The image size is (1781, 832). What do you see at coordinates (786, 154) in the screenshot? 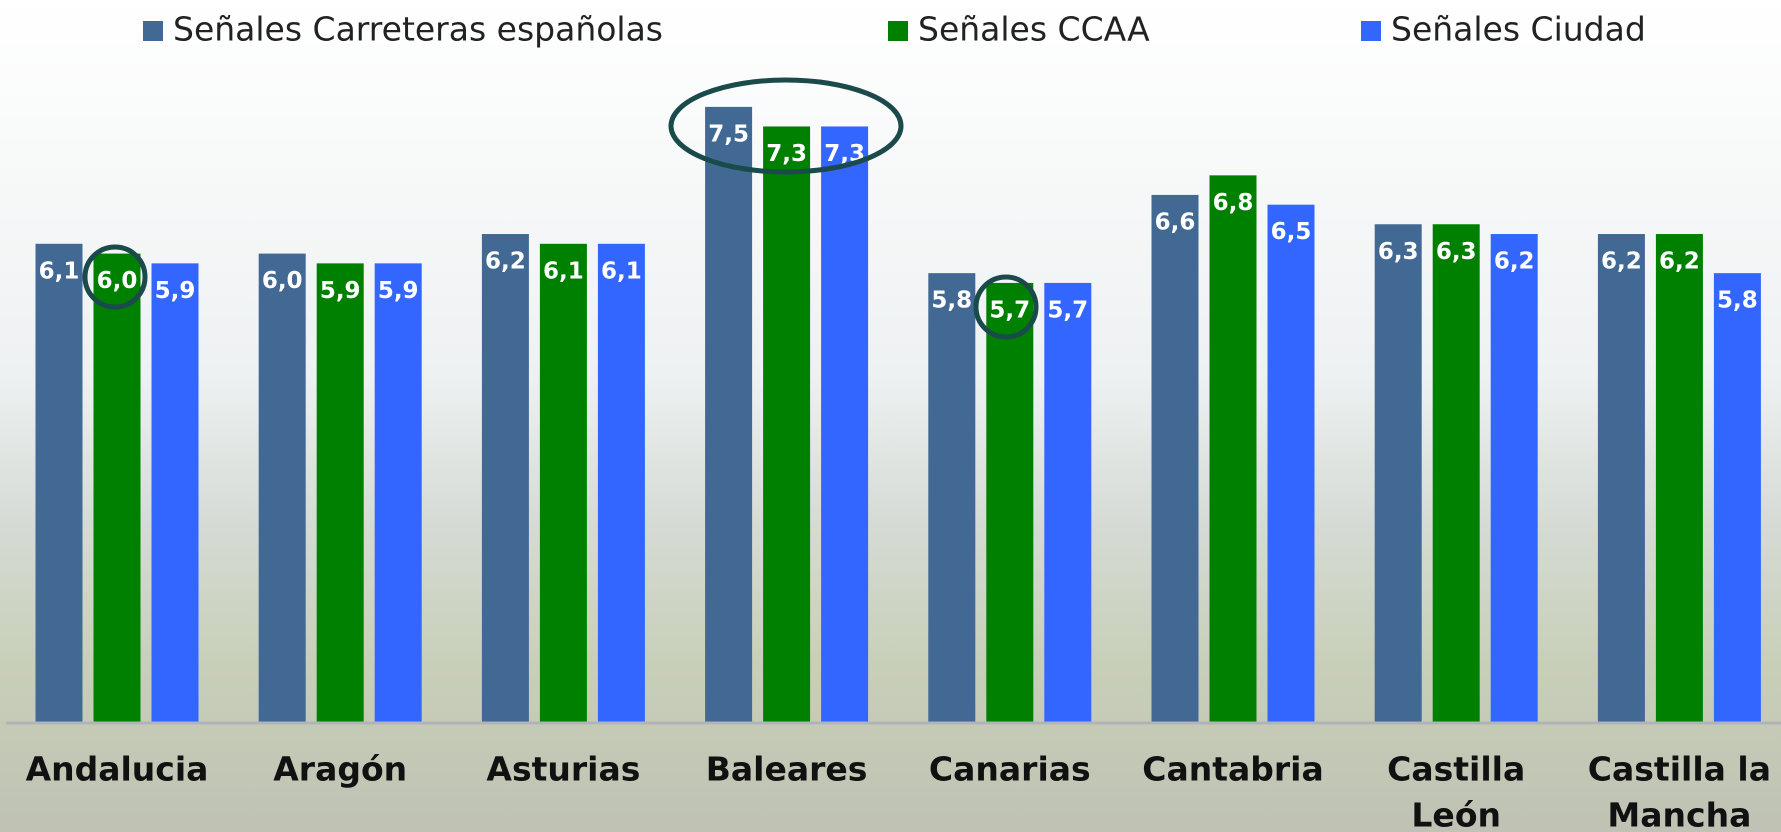
I see `value-label: 7,3` at bounding box center [786, 154].